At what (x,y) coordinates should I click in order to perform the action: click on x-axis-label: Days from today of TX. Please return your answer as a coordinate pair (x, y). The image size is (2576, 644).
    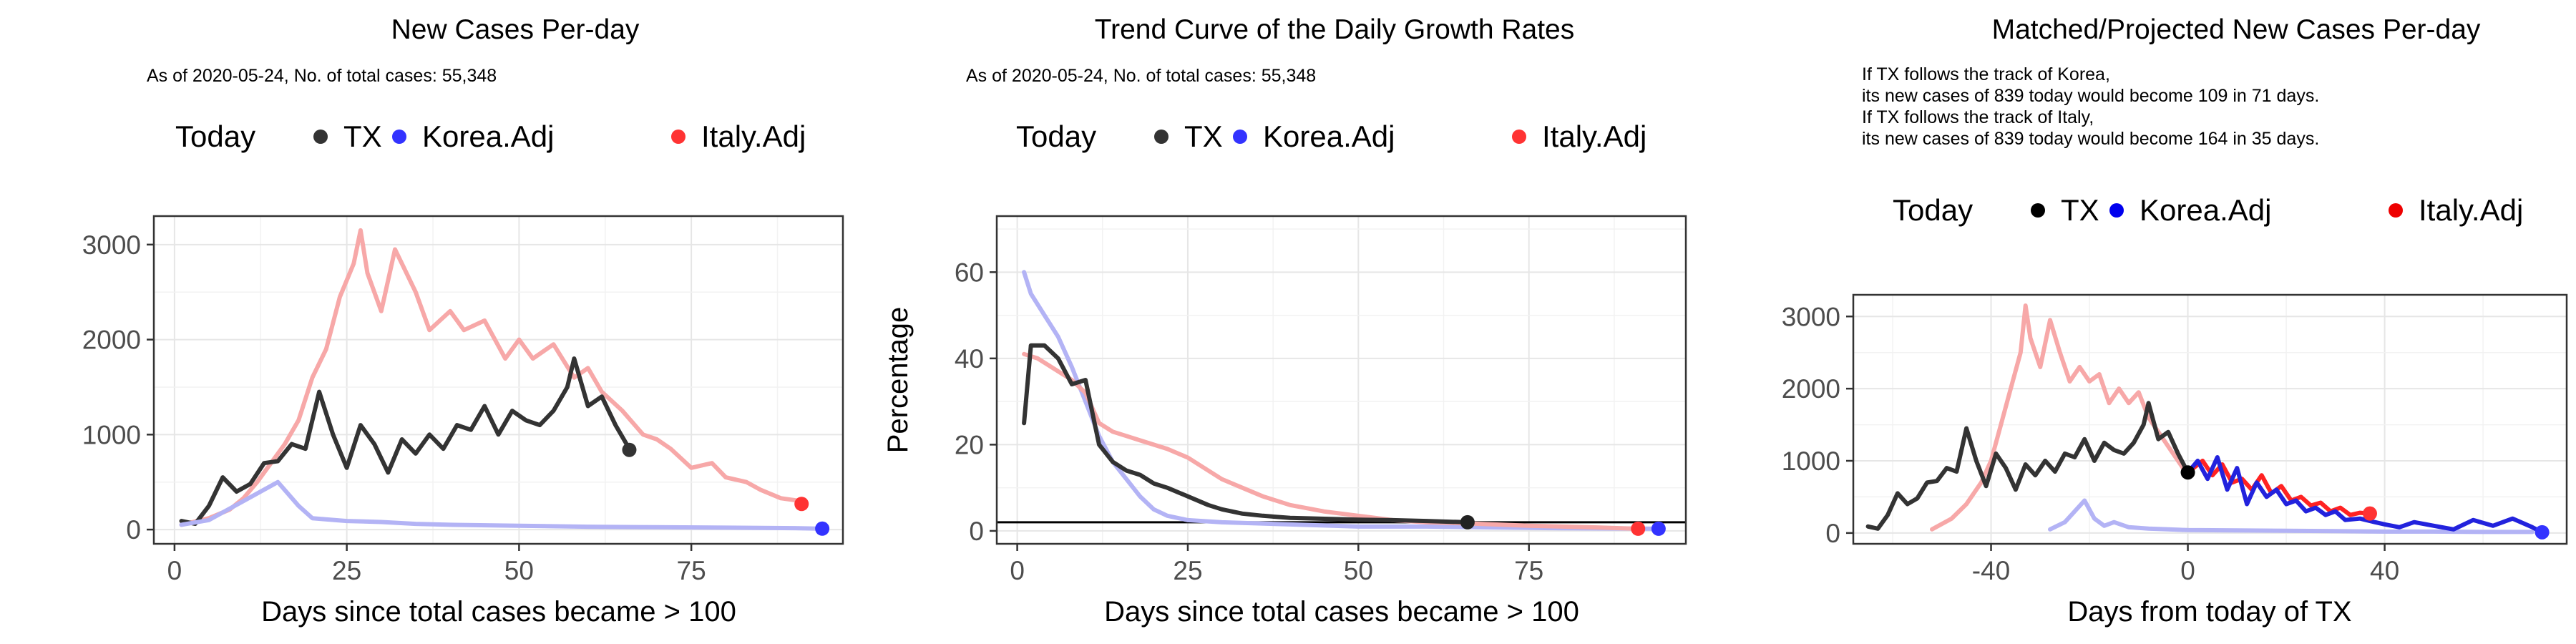
    Looking at the image, I should click on (2209, 612).